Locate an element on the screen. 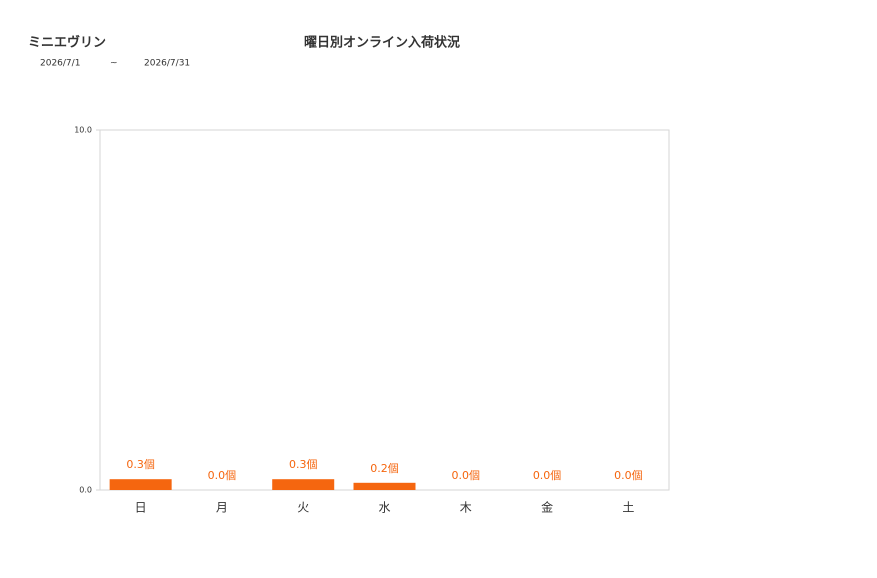 This screenshot has width=877, height=578. x-tick-label: 火 is located at coordinates (303, 508).